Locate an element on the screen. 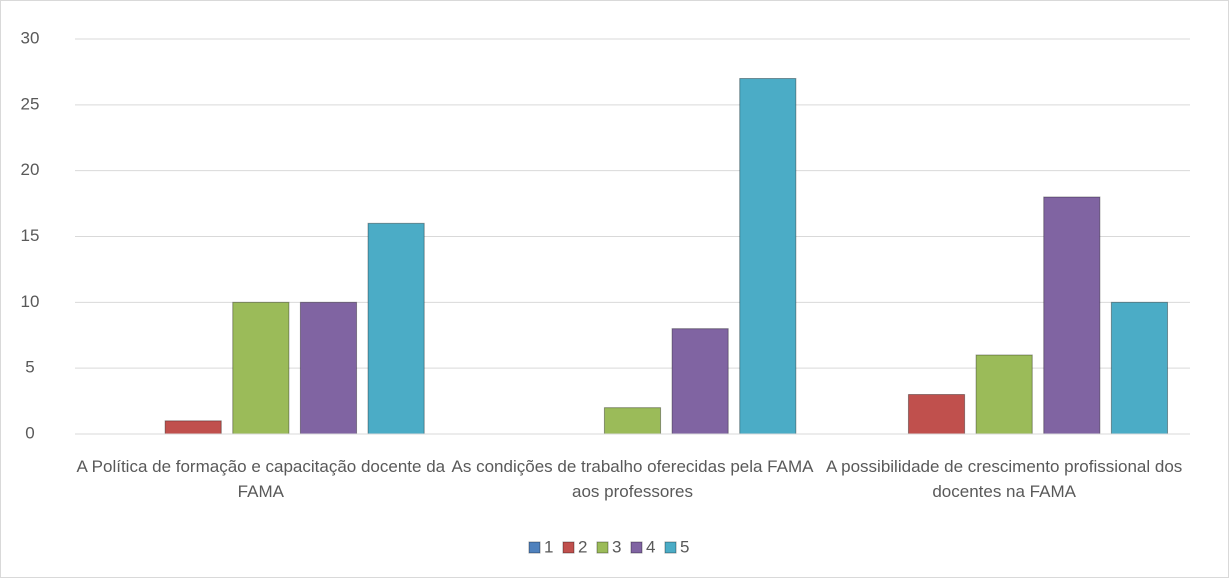 Image resolution: width=1229 pixels, height=578 pixels. y-tick-label: 10 is located at coordinates (30, 301).